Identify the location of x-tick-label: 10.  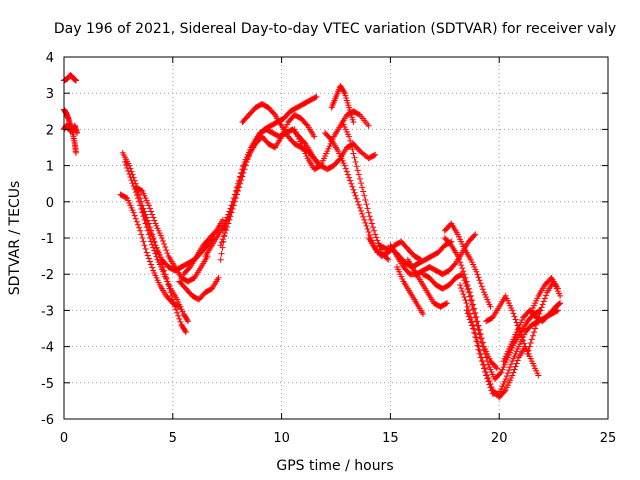
(281, 438).